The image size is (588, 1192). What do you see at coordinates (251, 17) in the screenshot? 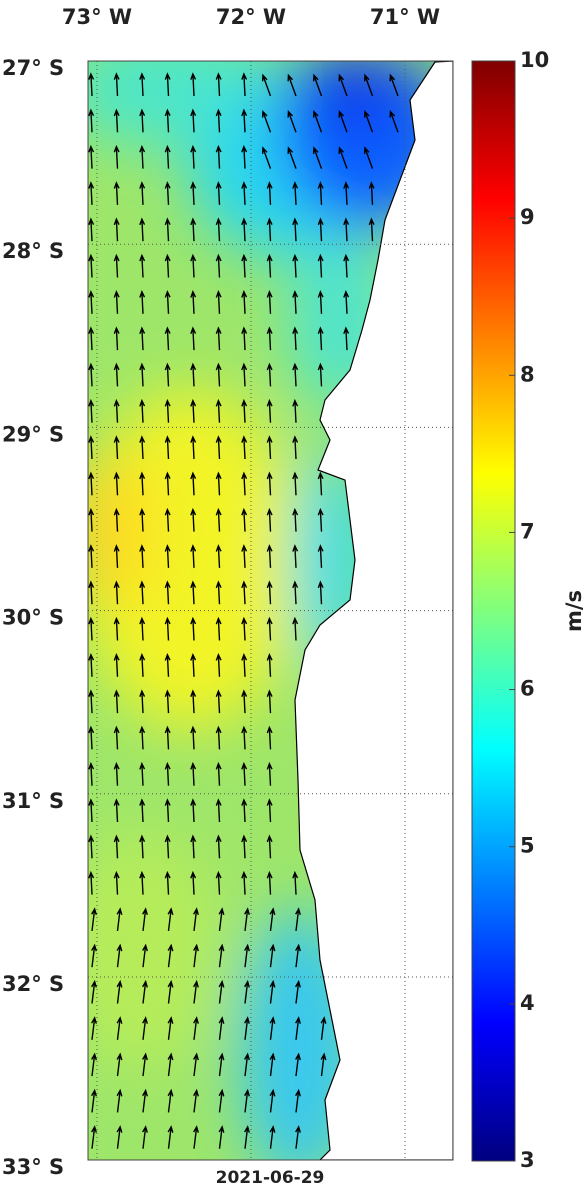
I see `lon-tick-label: 72° W` at bounding box center [251, 17].